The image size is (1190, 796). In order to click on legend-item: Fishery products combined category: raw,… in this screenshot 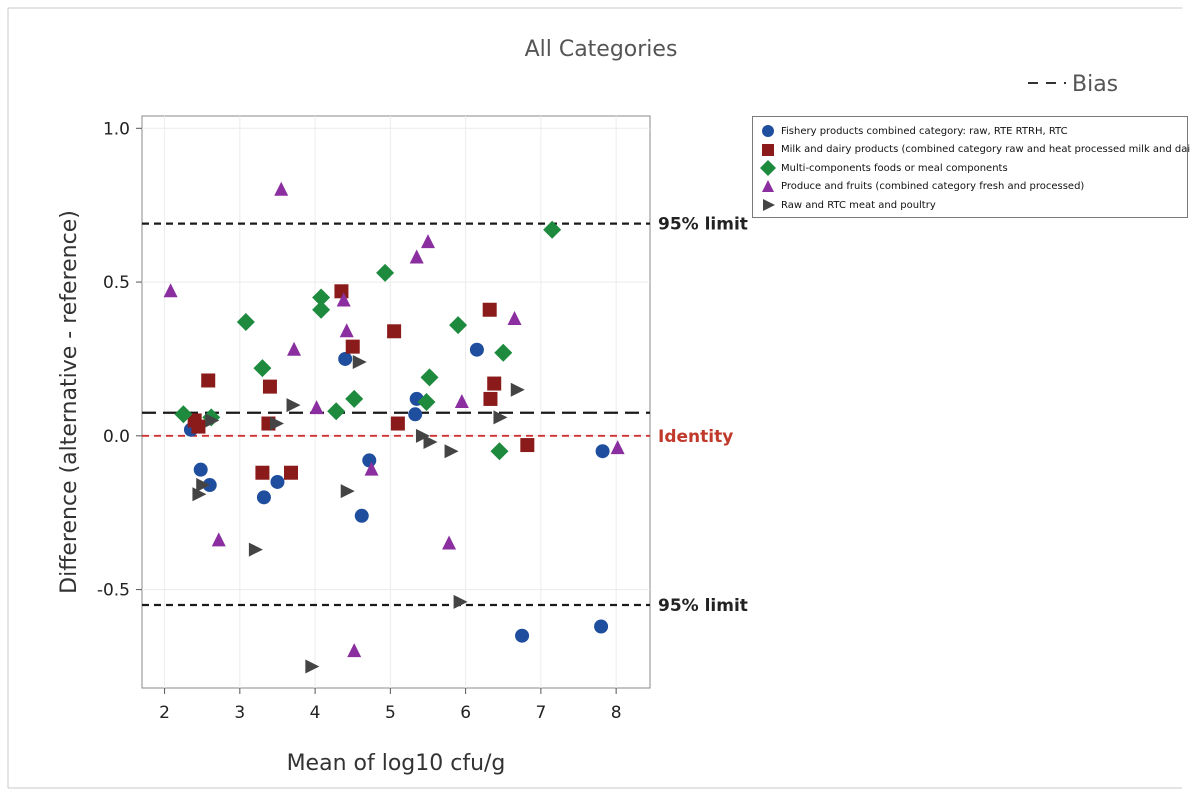, I will do `click(913, 131)`.